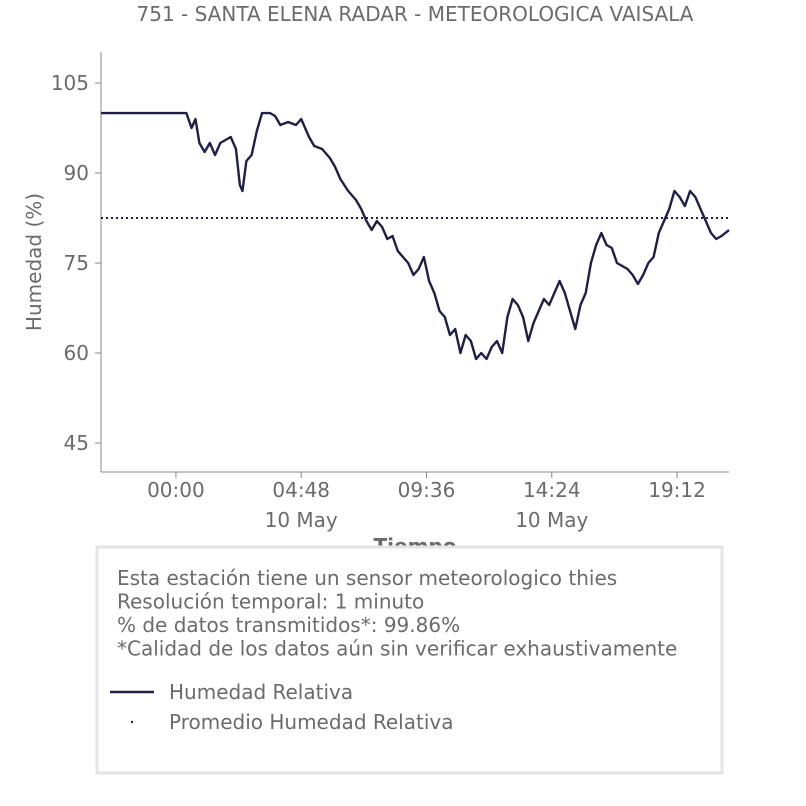  Describe the element at coordinates (261, 692) in the screenshot. I see `legend-label: Humedad Relativa` at that location.